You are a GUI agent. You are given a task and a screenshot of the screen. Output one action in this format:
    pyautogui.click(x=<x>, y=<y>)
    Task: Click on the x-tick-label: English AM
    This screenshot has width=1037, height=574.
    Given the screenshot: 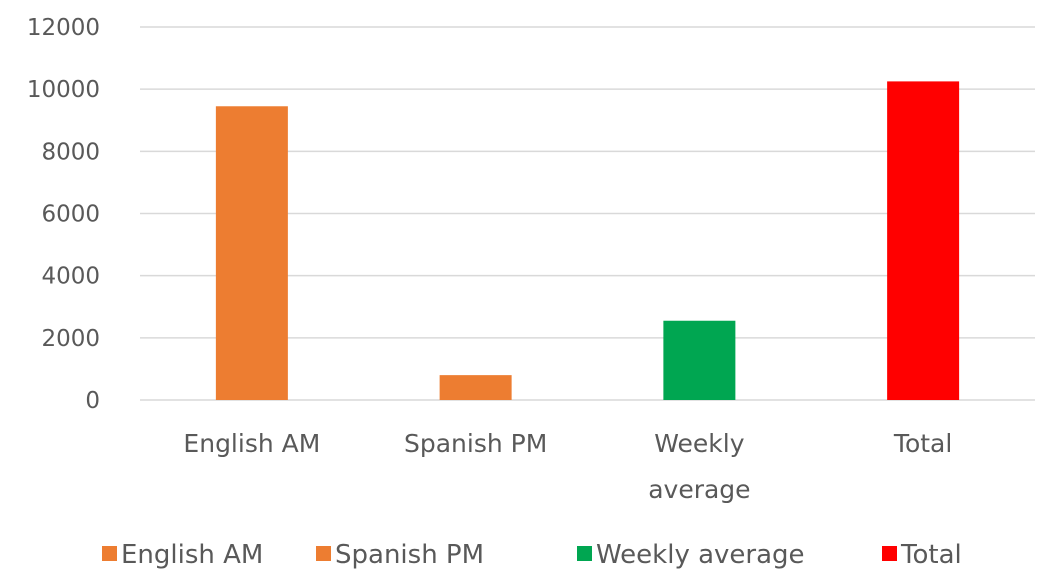 What is the action you would take?
    pyautogui.click(x=251, y=443)
    